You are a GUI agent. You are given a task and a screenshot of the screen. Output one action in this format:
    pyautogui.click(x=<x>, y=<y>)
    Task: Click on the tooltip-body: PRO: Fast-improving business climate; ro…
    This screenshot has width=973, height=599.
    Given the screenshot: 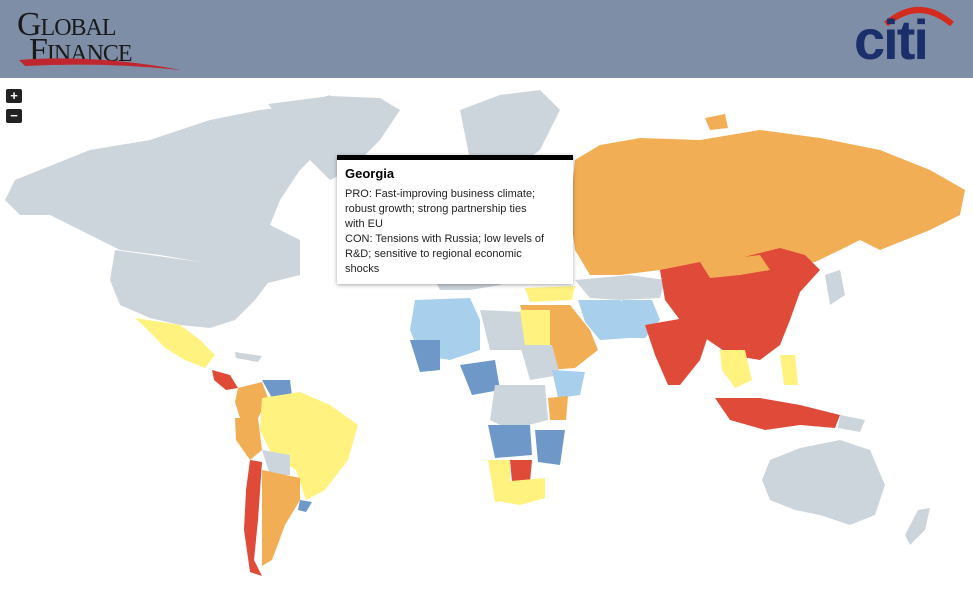 What is the action you would take?
    pyautogui.click(x=455, y=232)
    